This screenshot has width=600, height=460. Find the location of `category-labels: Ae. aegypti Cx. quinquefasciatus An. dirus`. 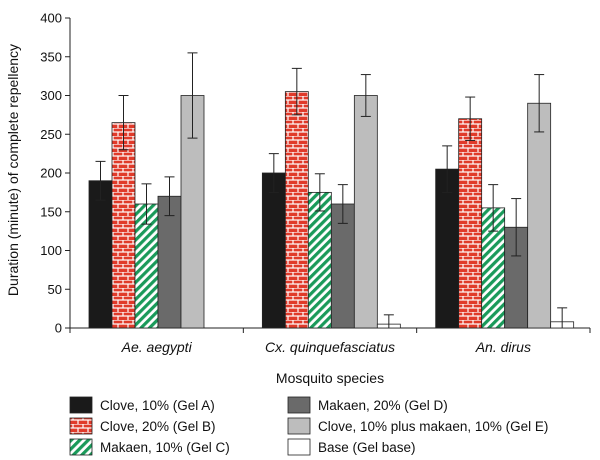

category-labels: Ae. aegypti Cx. quinquefasciatus An. dirus is located at coordinates (326, 347).